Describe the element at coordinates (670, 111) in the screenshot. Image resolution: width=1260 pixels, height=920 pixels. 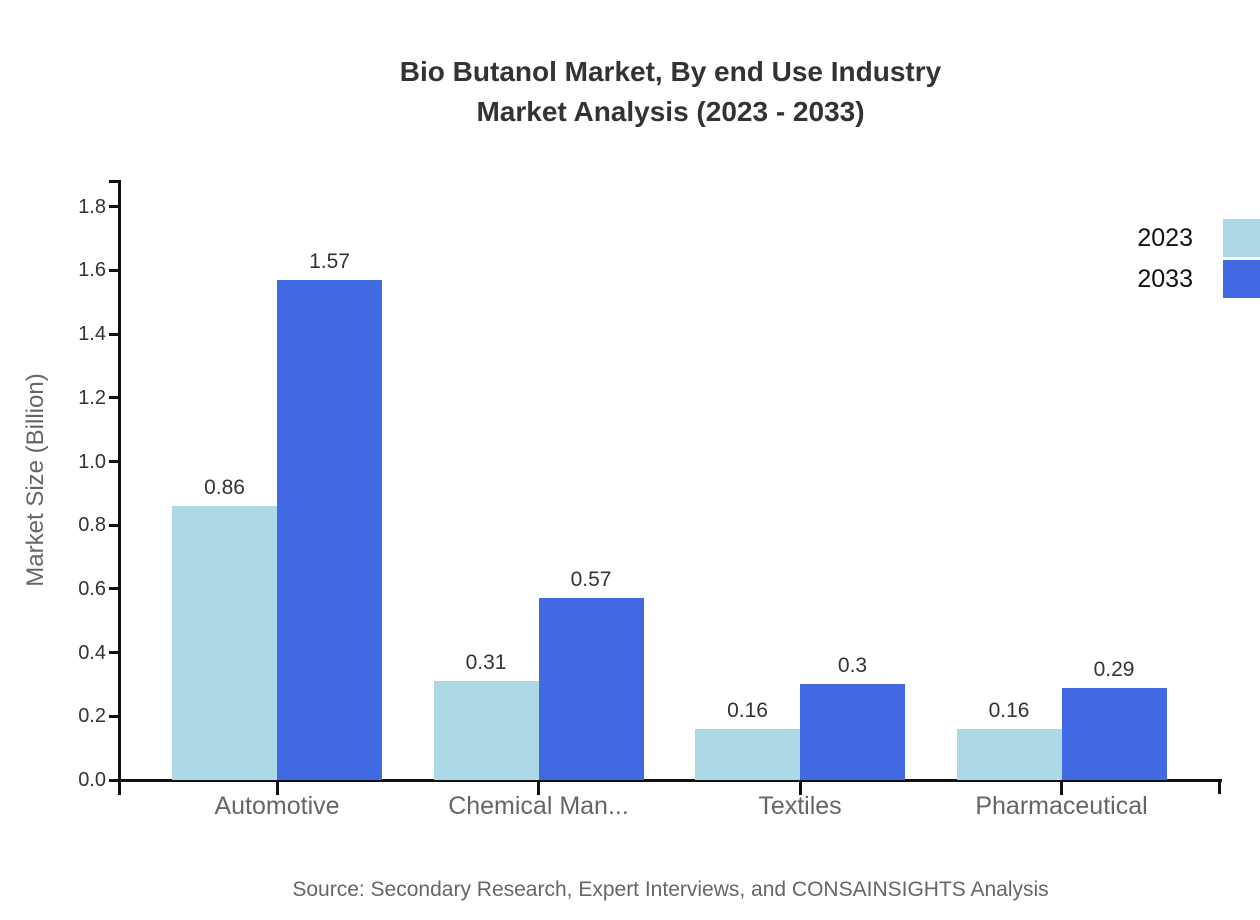
I see `chart-title-line-2: Market Analysis (2023 - 2033)` at that location.